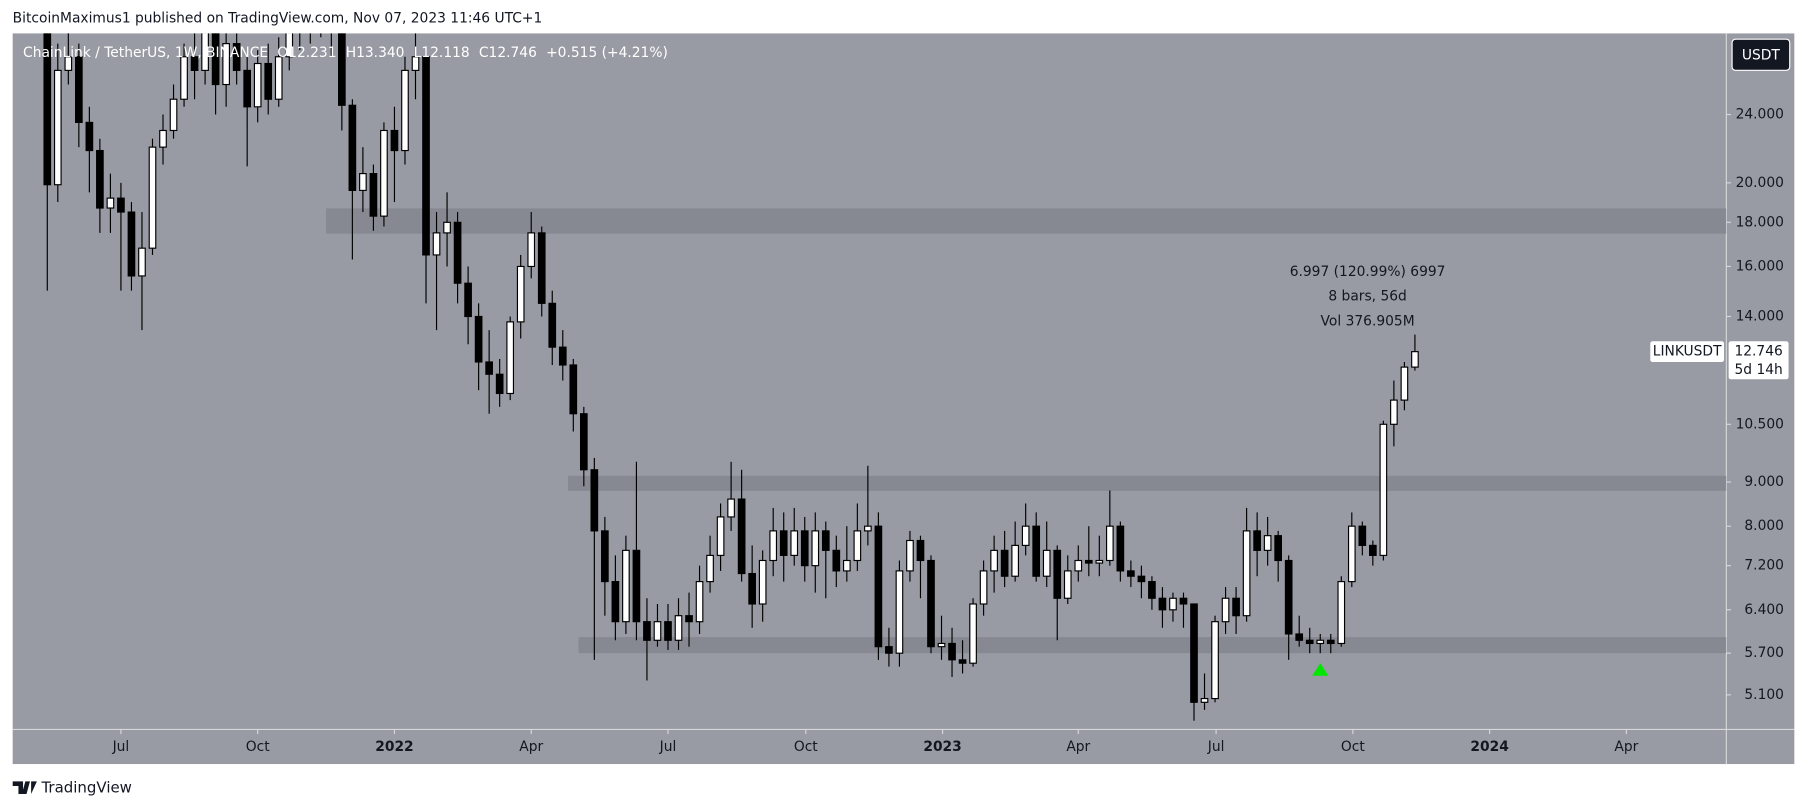  Describe the element at coordinates (1368, 322) in the screenshot. I see `measure-label: Vol 376.905M` at that location.